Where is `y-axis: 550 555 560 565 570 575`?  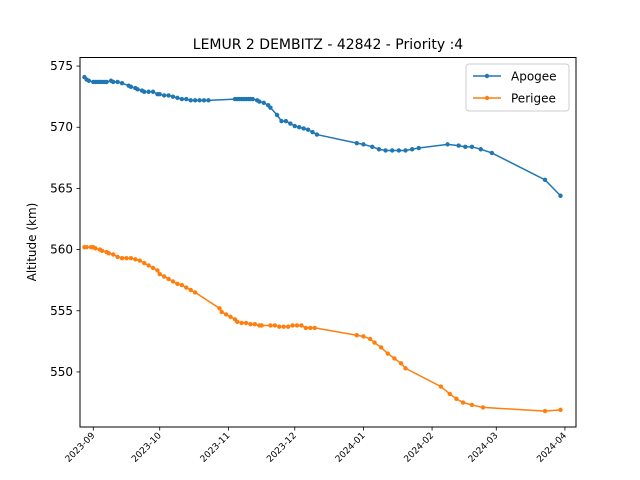 y-axis: 550 555 560 565 570 575 is located at coordinates (65, 219).